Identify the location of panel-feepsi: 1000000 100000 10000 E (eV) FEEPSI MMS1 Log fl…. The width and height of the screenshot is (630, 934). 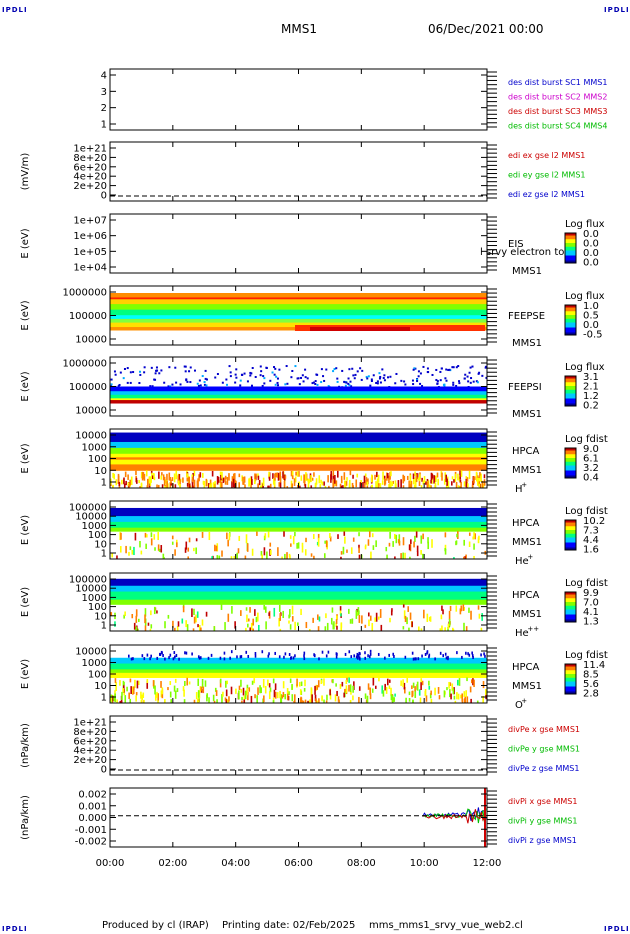
(312, 388).